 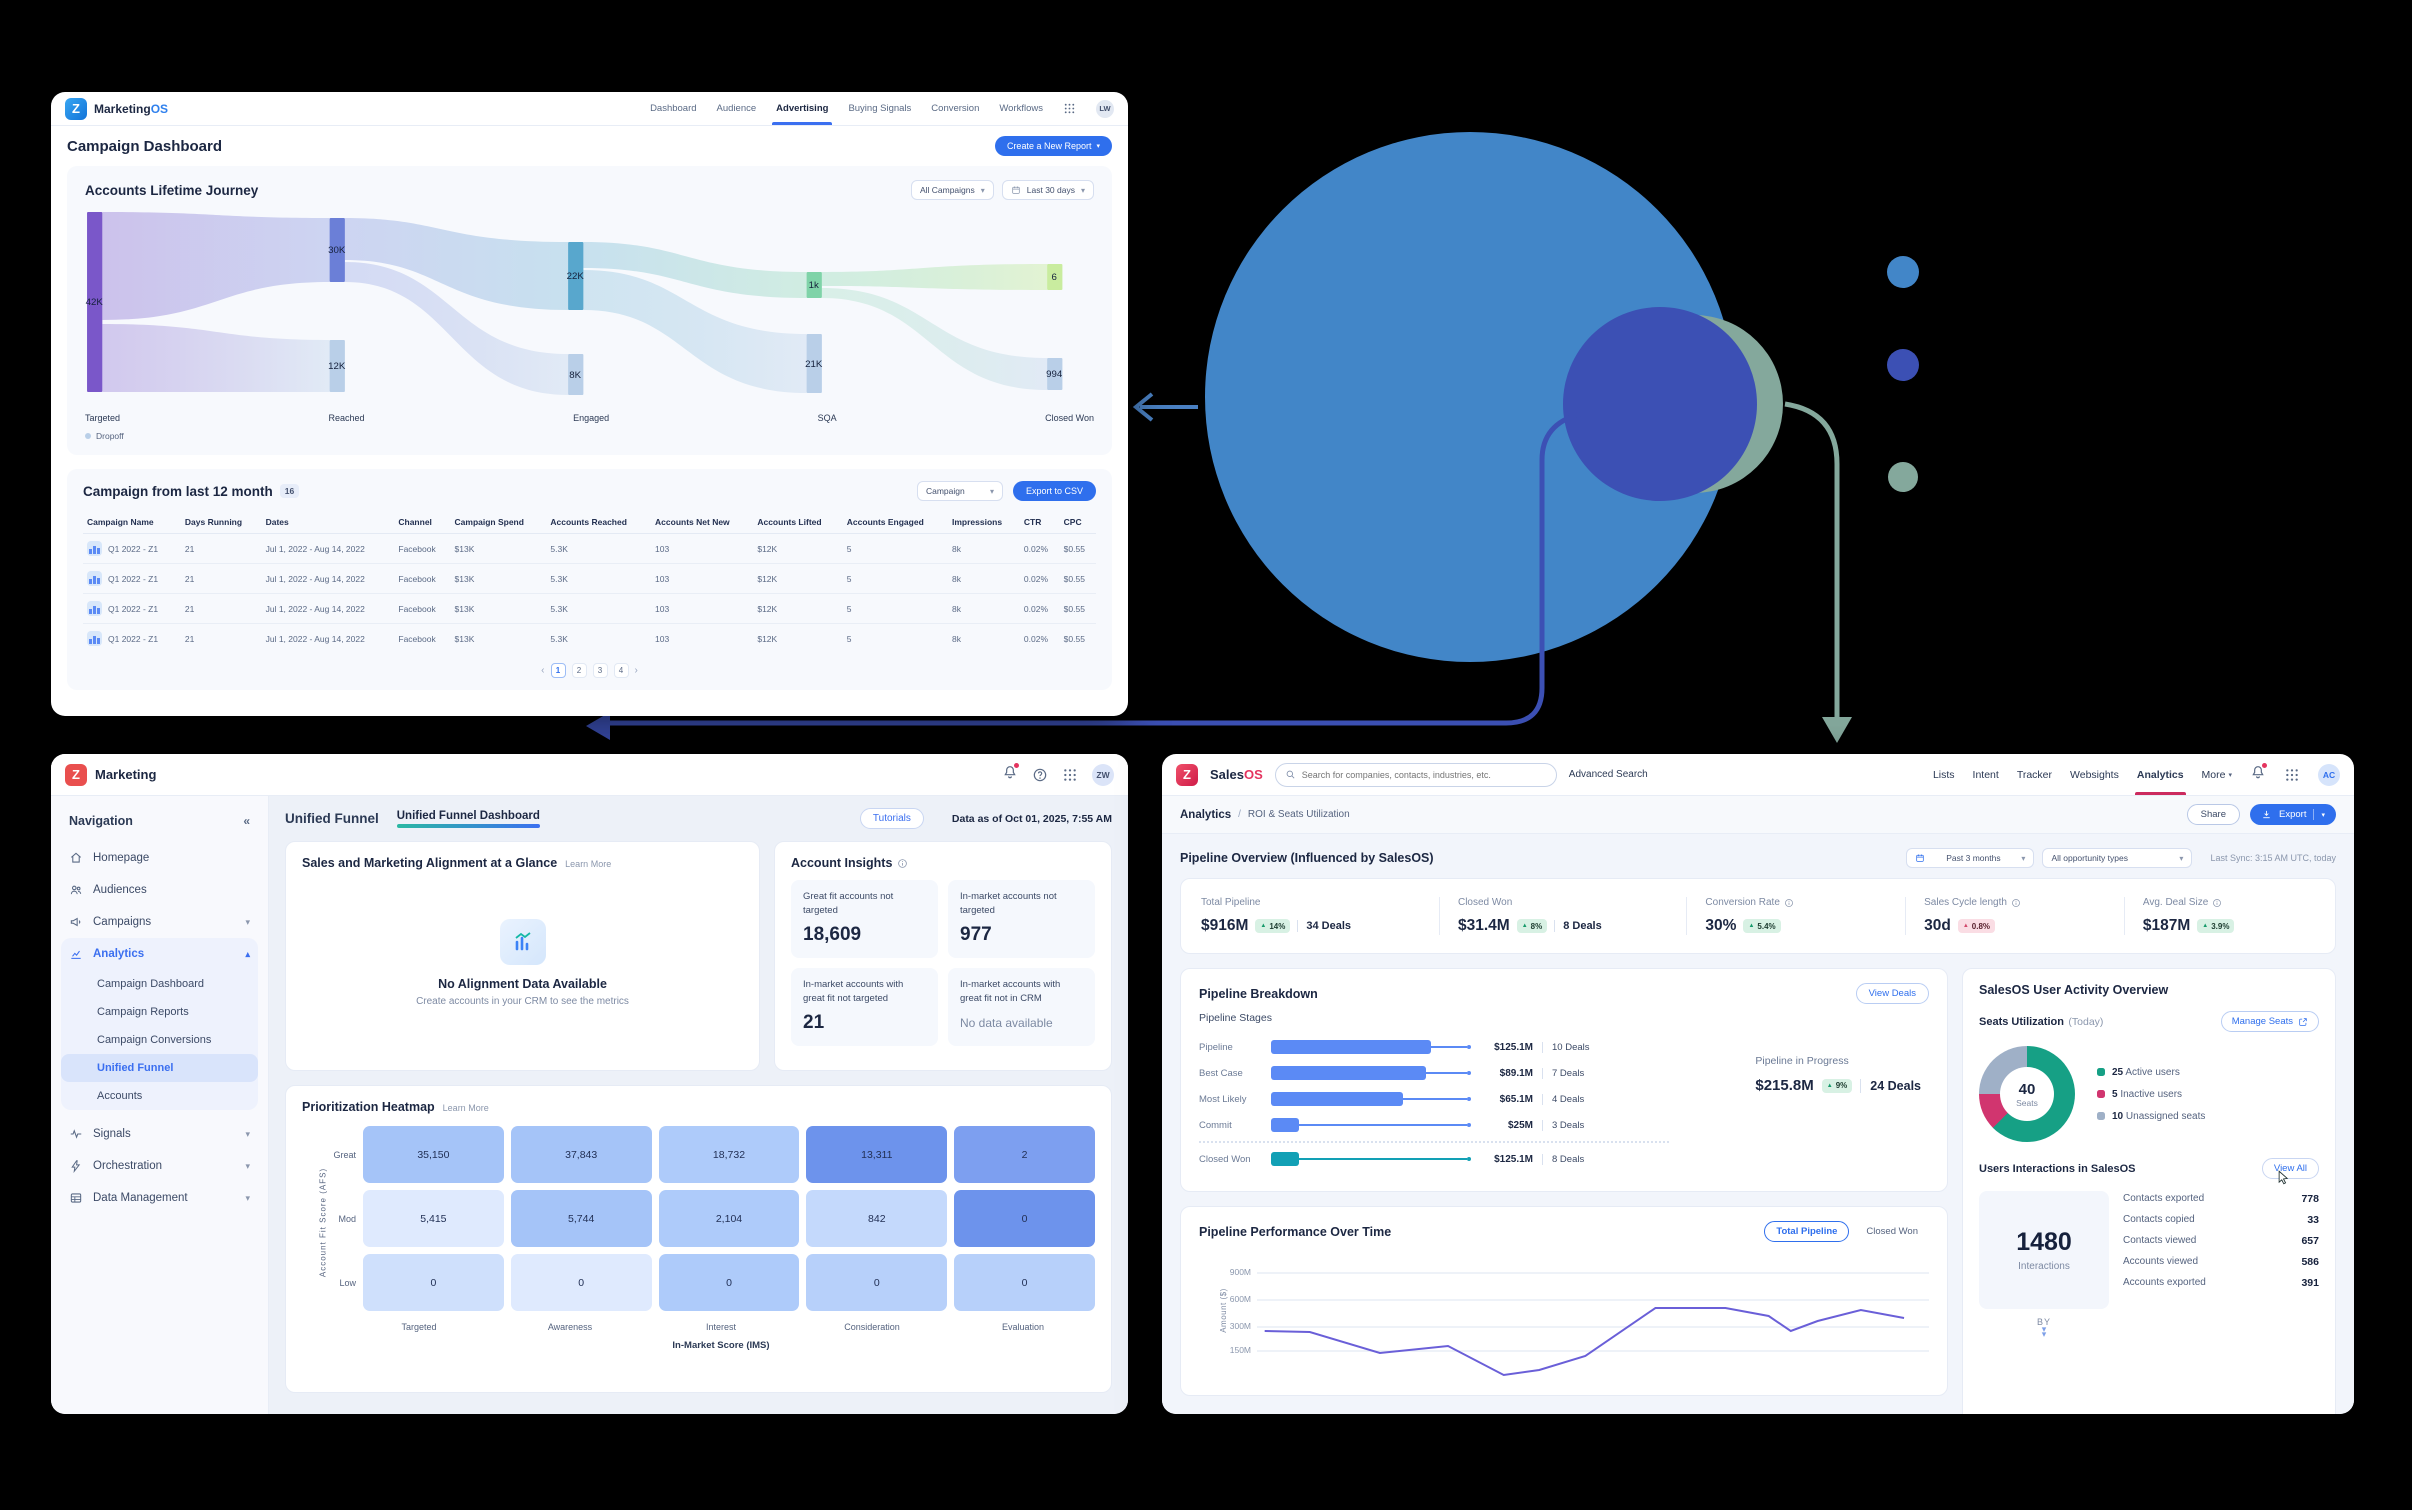 I want to click on nav-intent: Intent, so click(x=1985, y=774).